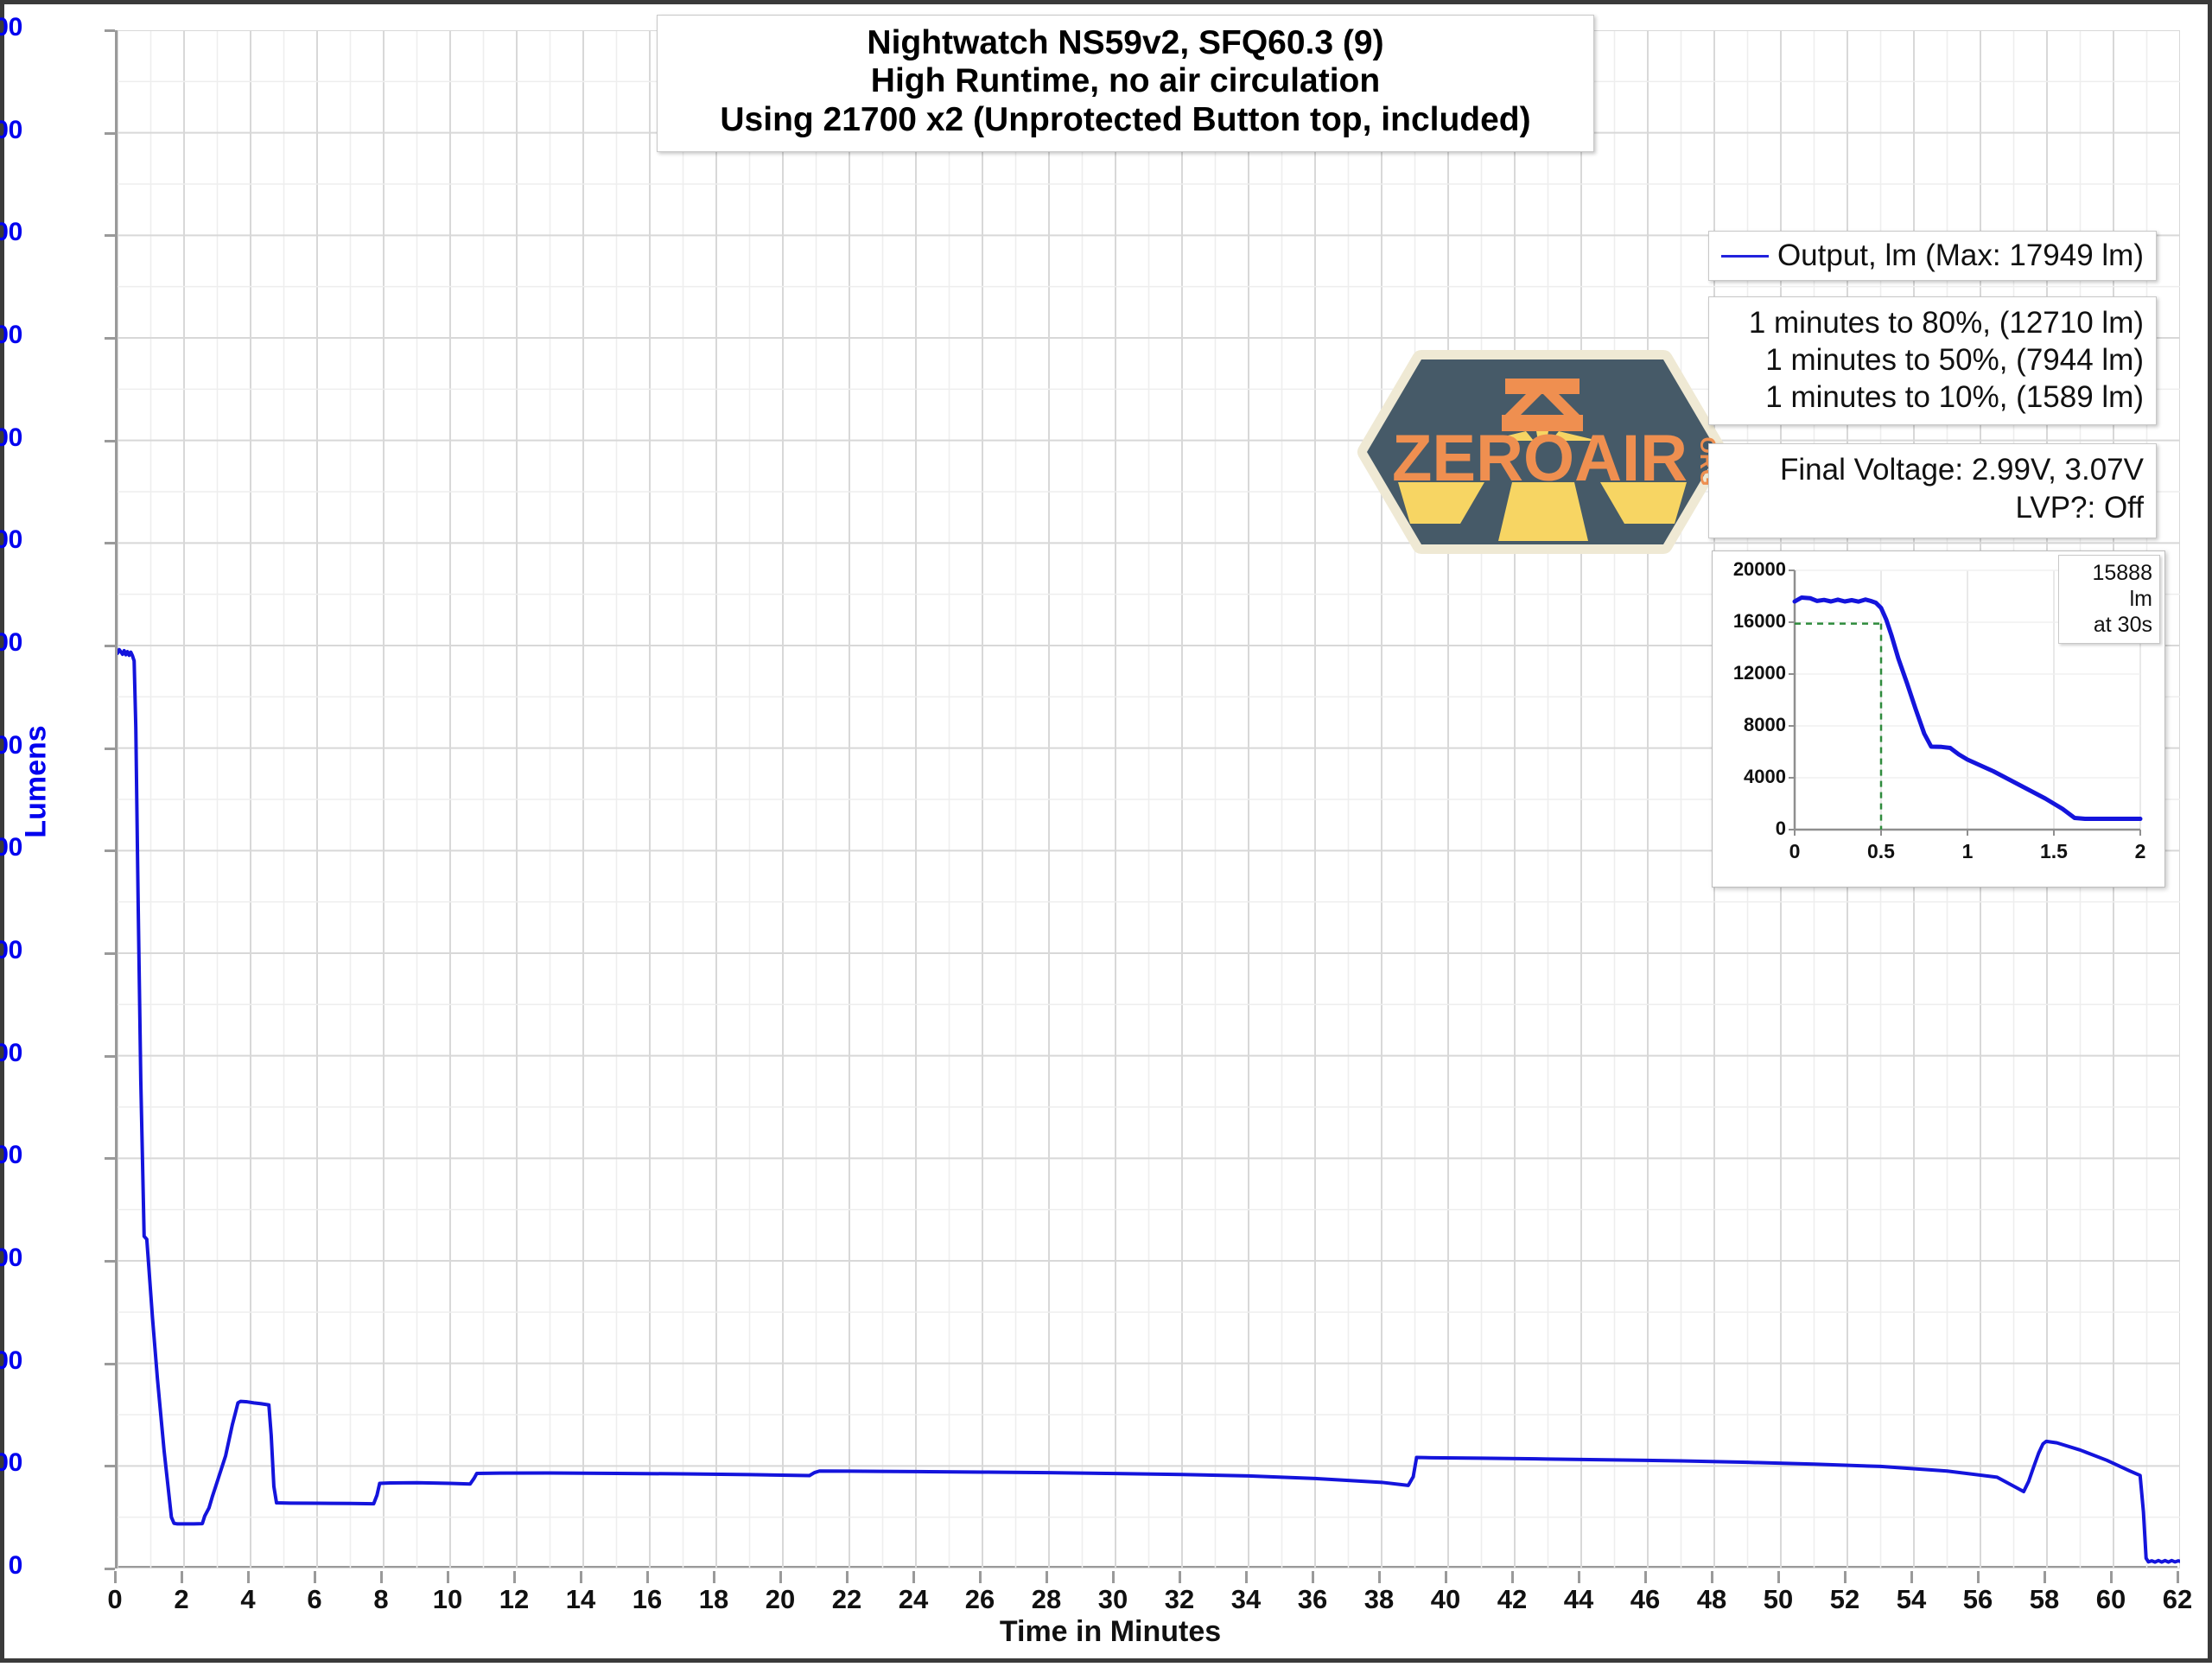 The height and width of the screenshot is (1667, 2212). Describe the element at coordinates (11, 129) in the screenshot. I see `y-tick-label: 28000` at that location.